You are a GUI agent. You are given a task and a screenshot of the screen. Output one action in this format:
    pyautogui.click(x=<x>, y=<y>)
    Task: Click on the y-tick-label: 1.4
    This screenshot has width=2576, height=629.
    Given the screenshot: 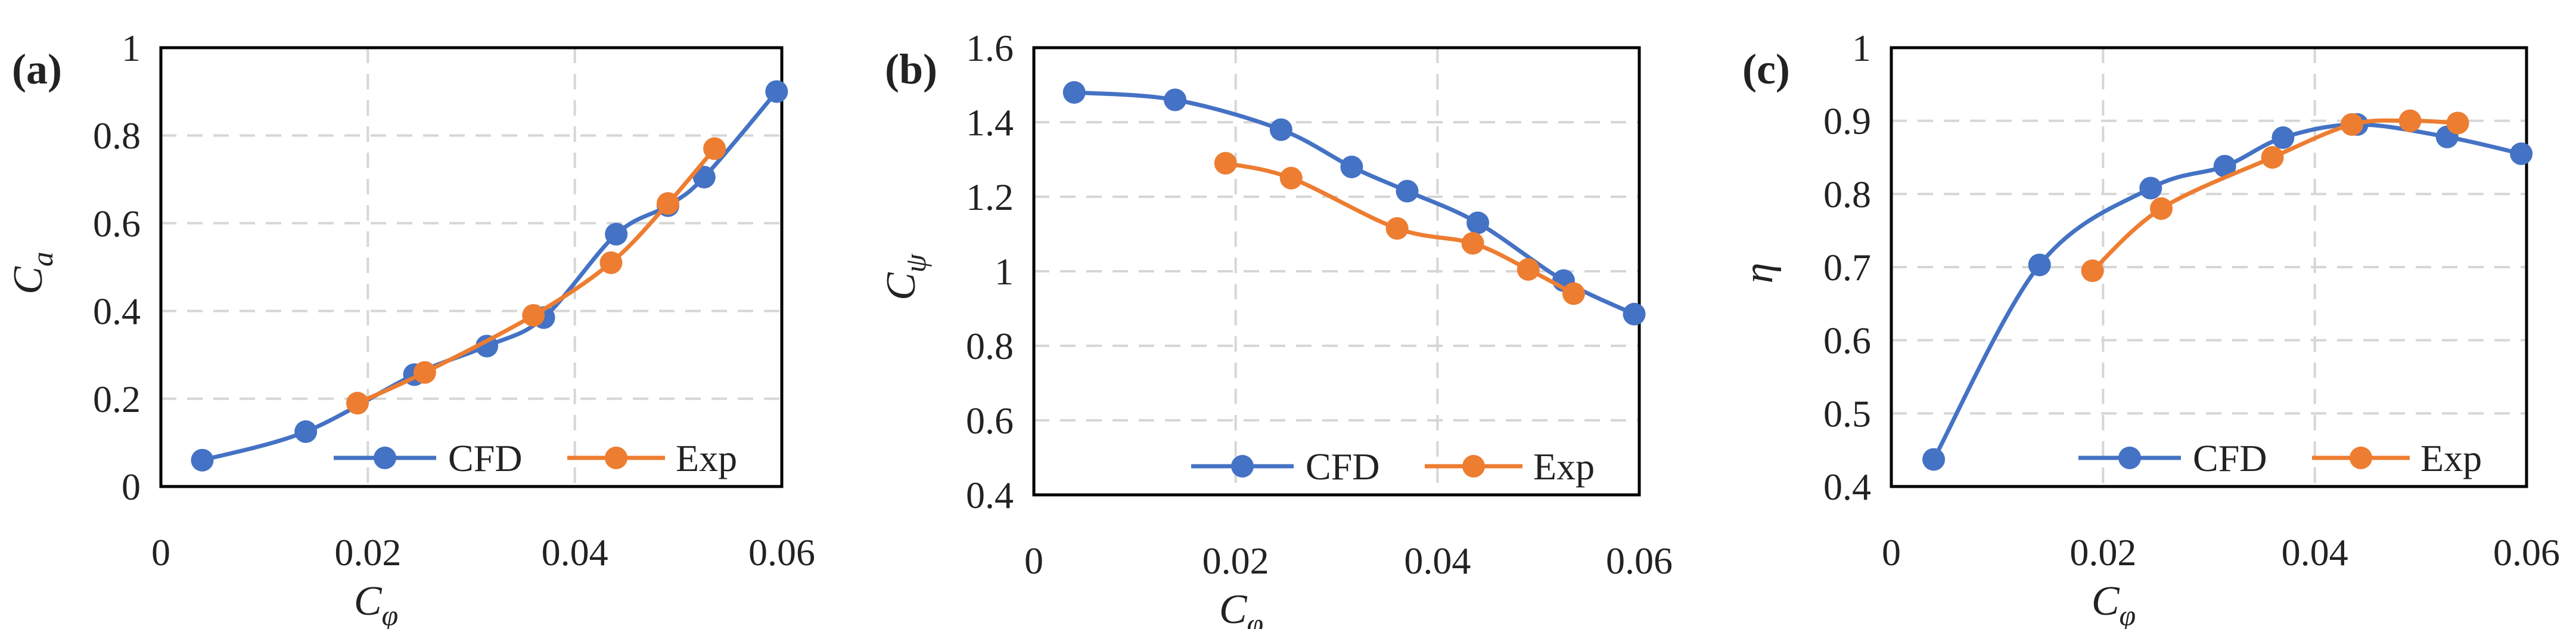 What is the action you would take?
    pyautogui.click(x=990, y=123)
    